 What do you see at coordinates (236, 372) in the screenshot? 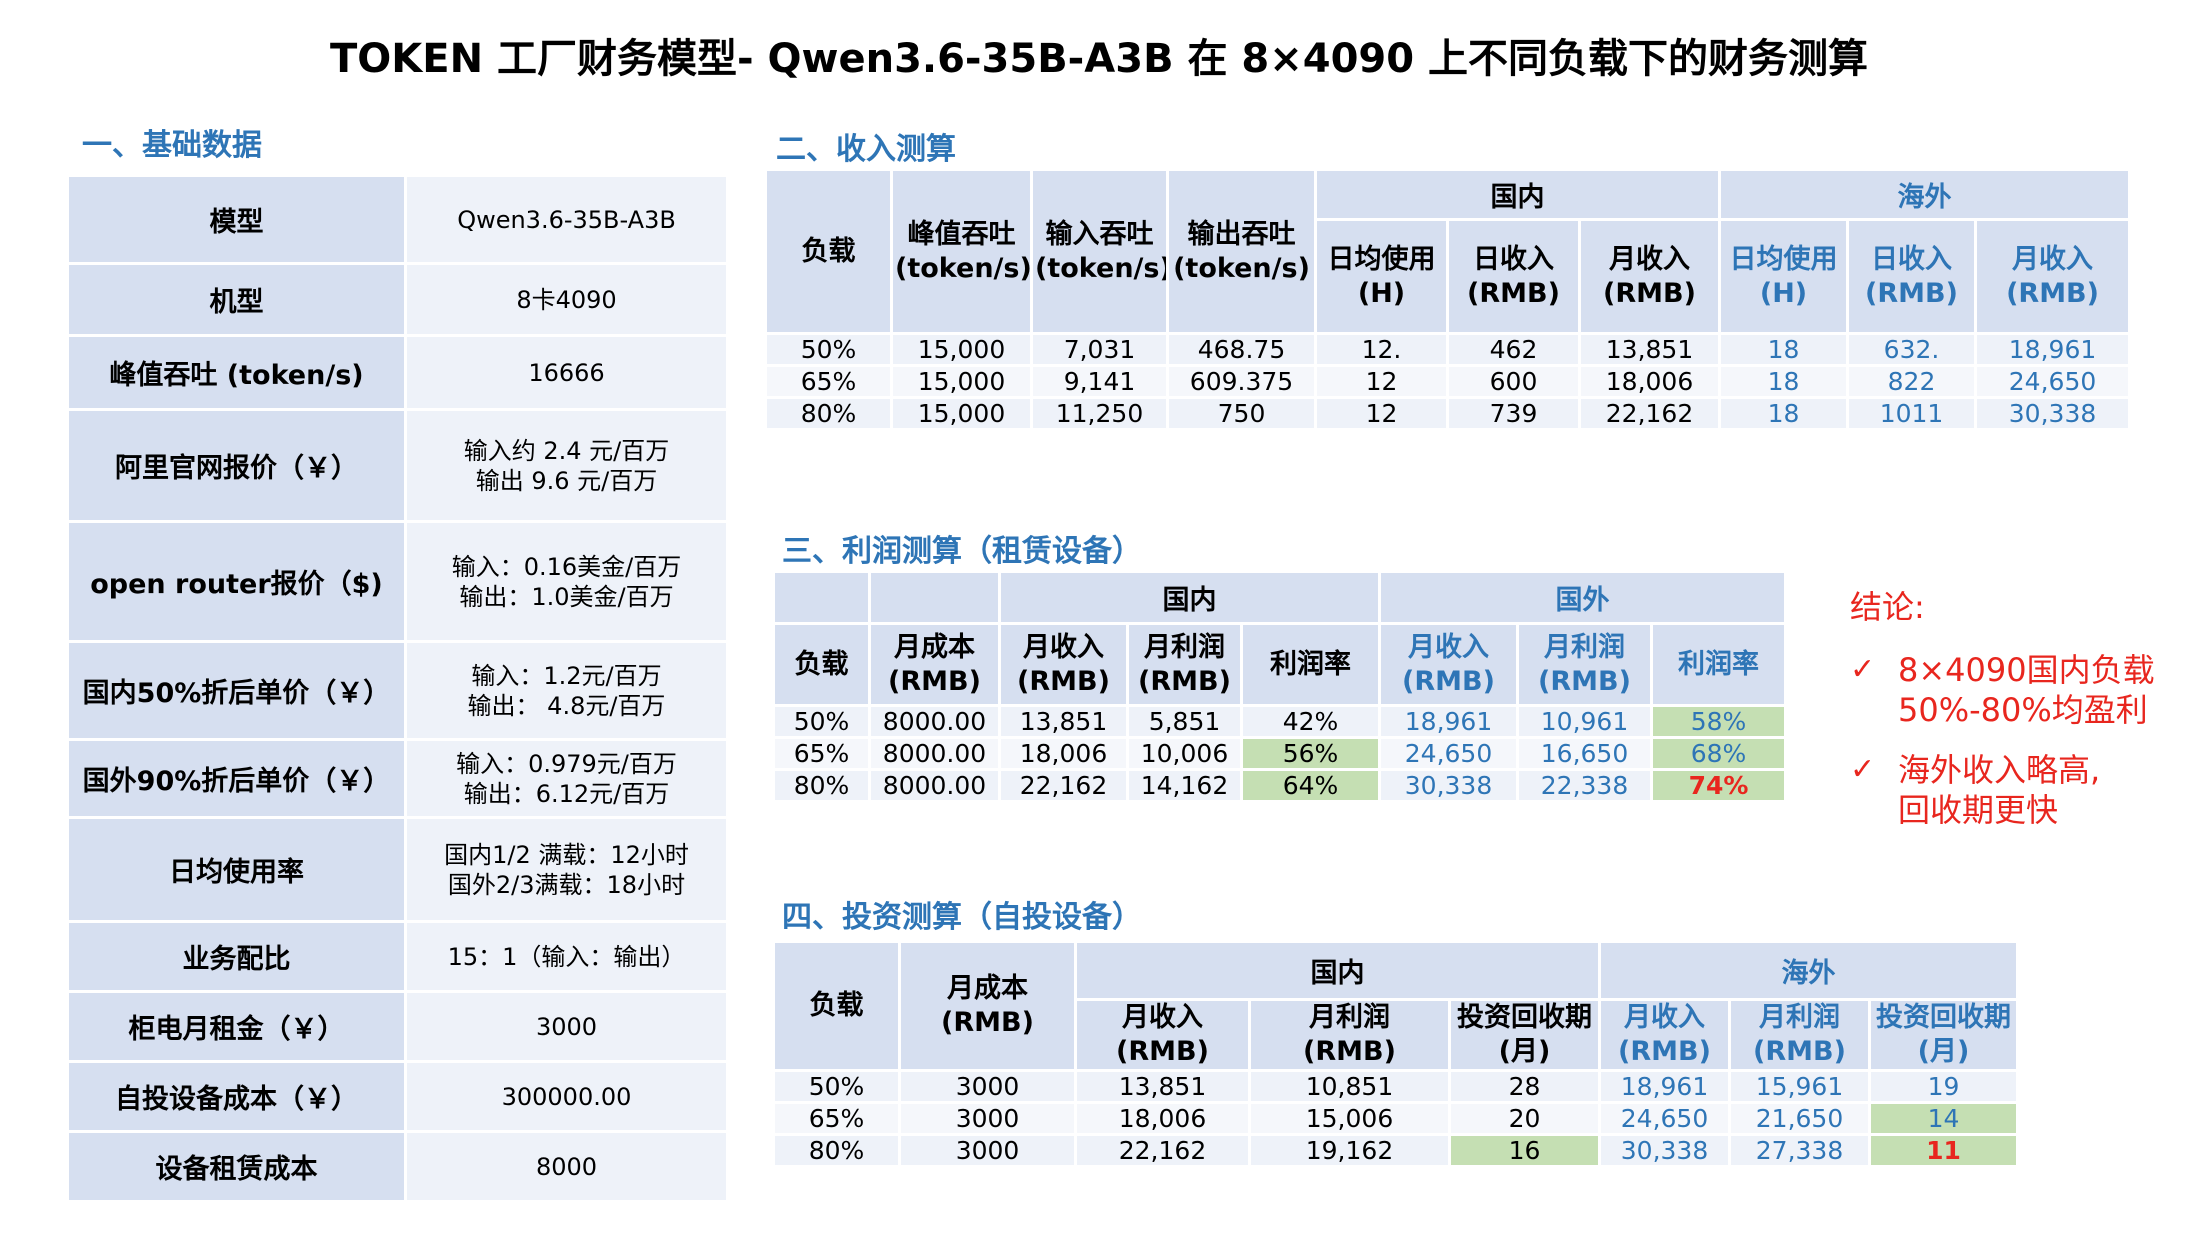
I see `basic-key: 峰值吞吐 (token/s)` at bounding box center [236, 372].